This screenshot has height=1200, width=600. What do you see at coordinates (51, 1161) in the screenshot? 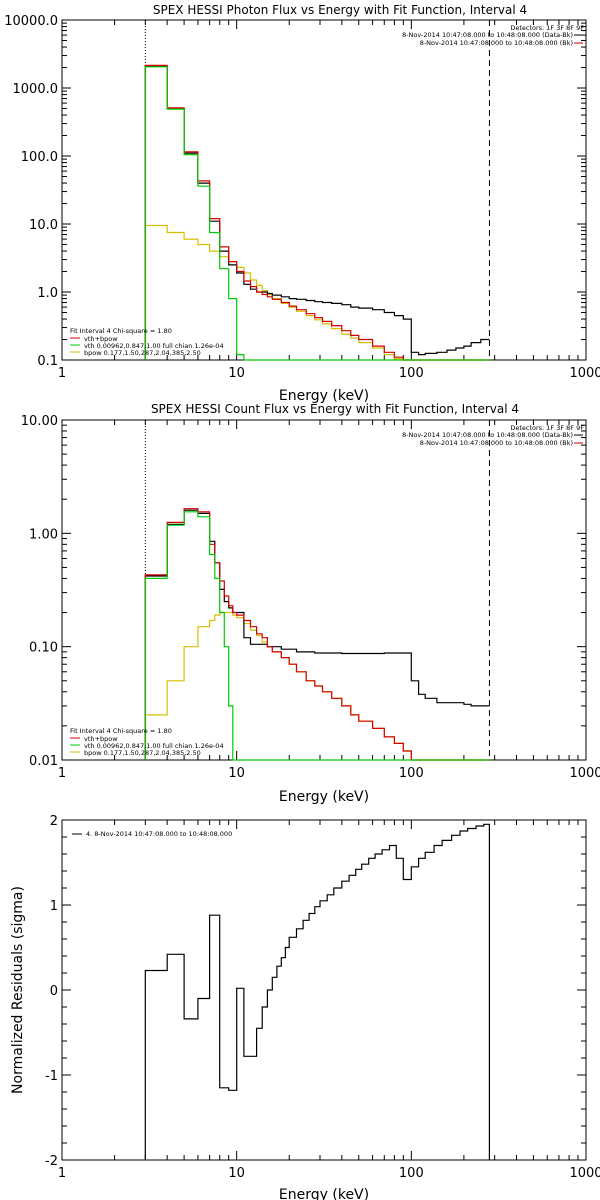
I see `panel3-ytick-label-0: -2` at bounding box center [51, 1161].